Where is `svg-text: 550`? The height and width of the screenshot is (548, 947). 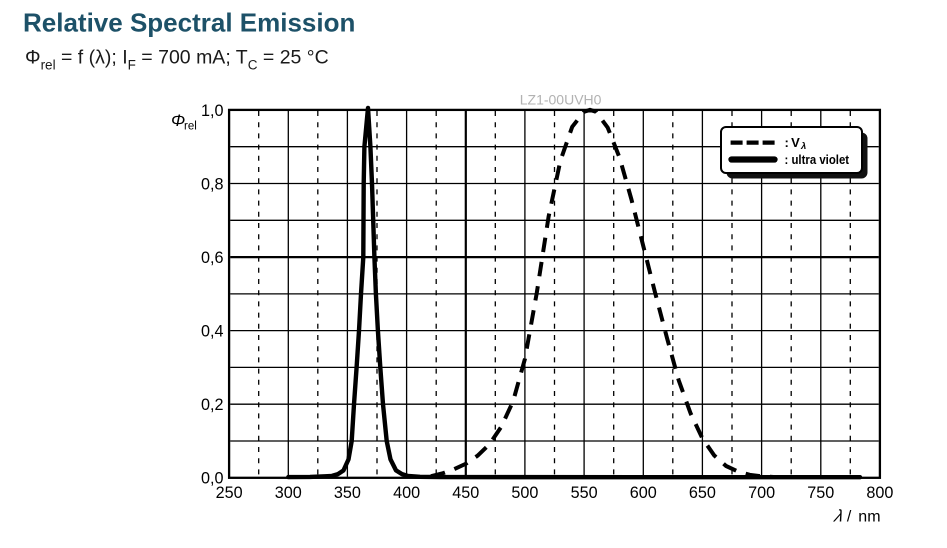
svg-text: 550 is located at coordinates (584, 493).